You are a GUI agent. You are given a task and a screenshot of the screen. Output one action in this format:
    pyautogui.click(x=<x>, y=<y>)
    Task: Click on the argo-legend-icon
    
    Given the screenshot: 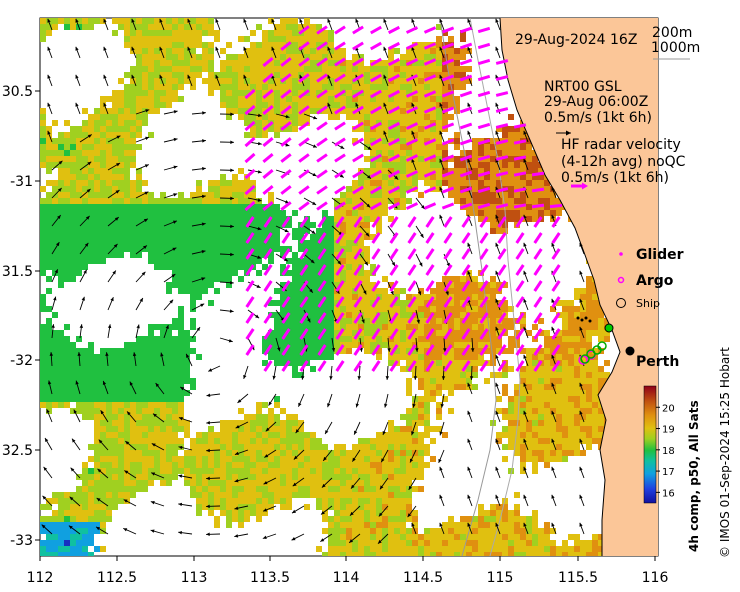 What is the action you would take?
    pyautogui.click(x=621, y=280)
    